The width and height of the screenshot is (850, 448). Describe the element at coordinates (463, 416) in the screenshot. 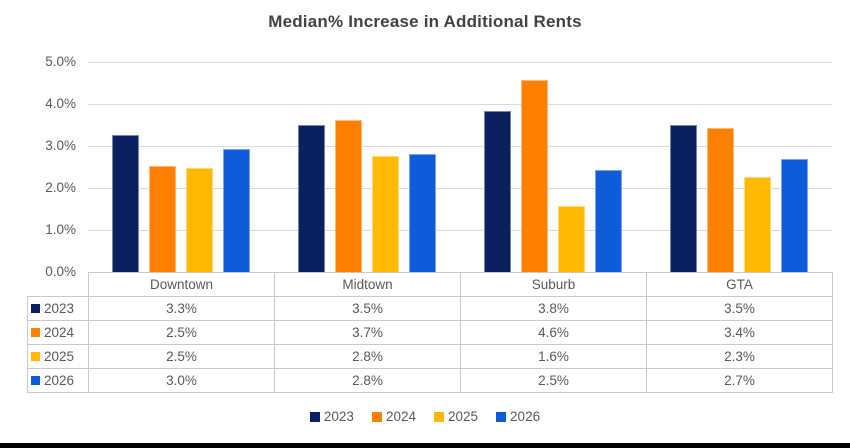

I see `legend-label: 2025` at that location.